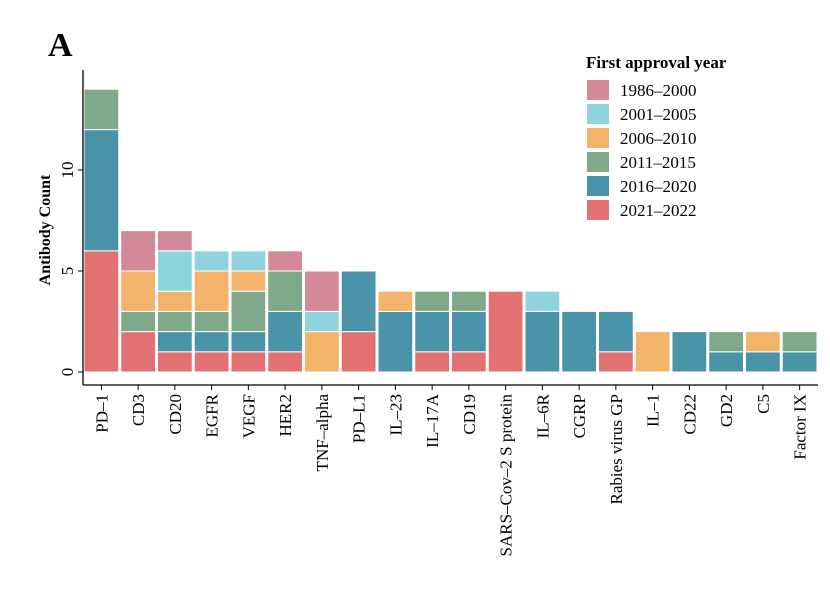  What do you see at coordinates (67, 372) in the screenshot?
I see `y-tick-label: 0` at bounding box center [67, 372].